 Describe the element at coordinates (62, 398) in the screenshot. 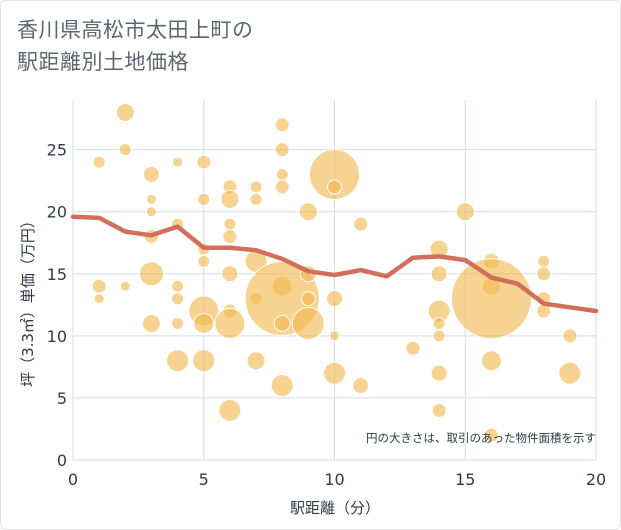

I see `y-tick-label: 5` at that location.